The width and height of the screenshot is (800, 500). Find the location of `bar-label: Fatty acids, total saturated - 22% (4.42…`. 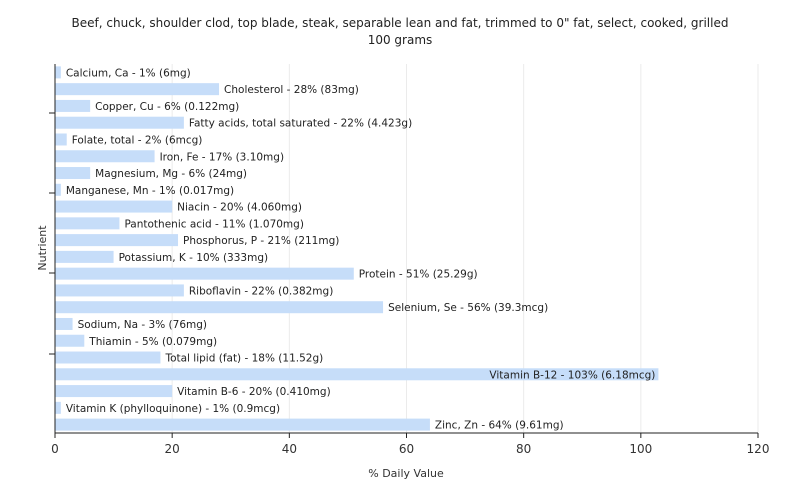

bar-label: Fatty acids, total saturated - 22% (4.42… is located at coordinates (300, 124).